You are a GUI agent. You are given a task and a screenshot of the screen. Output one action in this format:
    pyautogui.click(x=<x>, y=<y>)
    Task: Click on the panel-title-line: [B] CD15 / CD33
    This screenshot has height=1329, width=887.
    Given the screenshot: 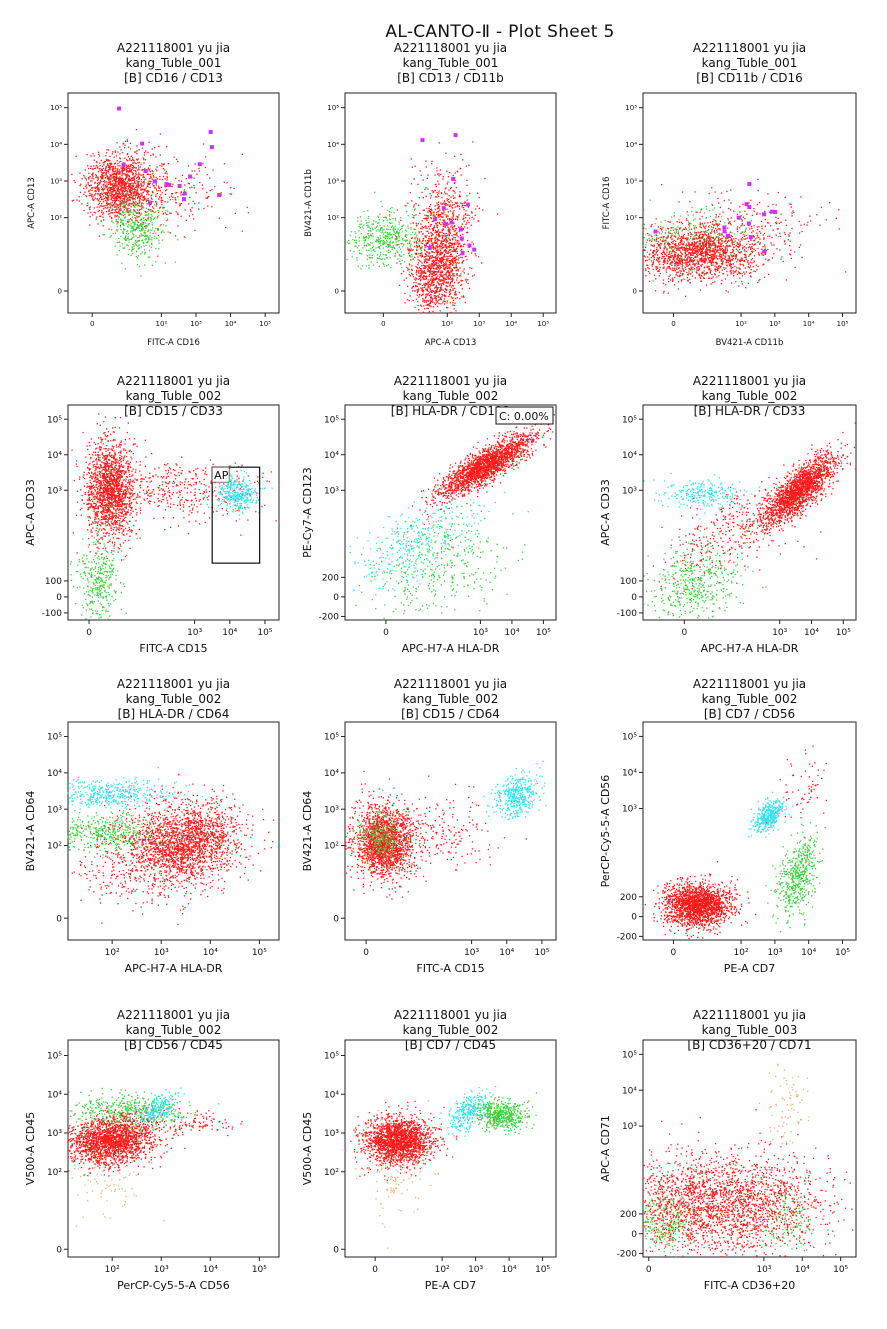 What is the action you would take?
    pyautogui.click(x=173, y=411)
    